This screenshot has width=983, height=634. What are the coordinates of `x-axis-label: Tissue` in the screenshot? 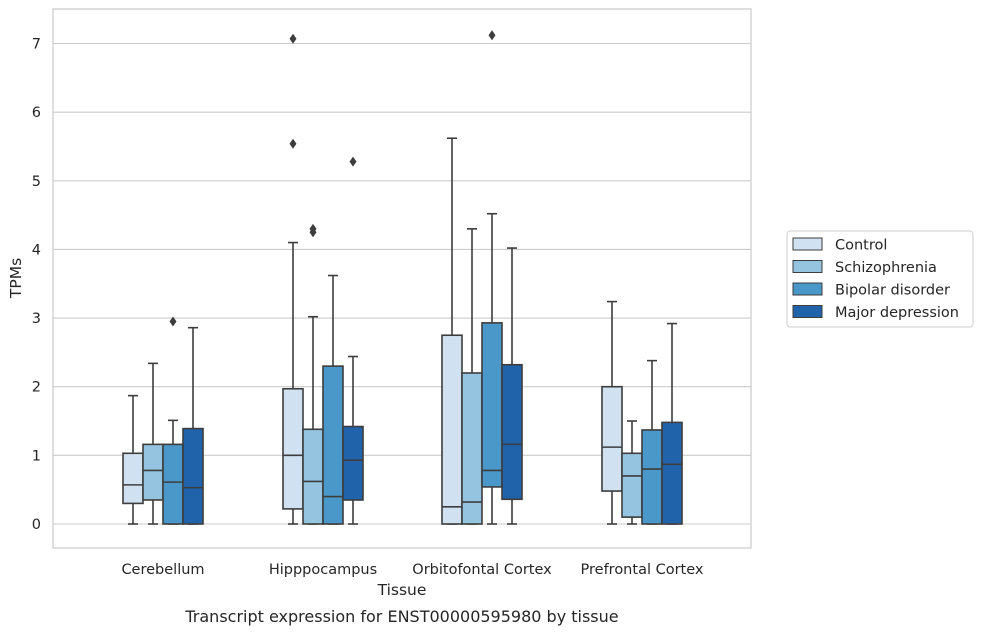 It's located at (402, 590).